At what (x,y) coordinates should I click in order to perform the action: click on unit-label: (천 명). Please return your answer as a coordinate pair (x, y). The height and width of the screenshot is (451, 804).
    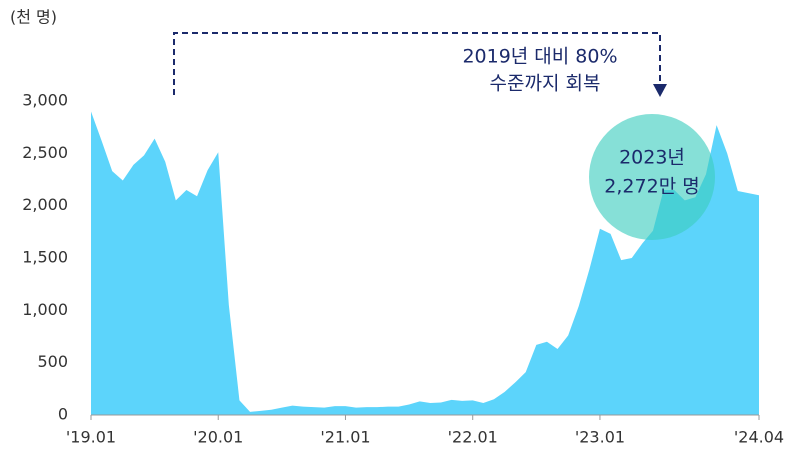
    Looking at the image, I should click on (33, 17).